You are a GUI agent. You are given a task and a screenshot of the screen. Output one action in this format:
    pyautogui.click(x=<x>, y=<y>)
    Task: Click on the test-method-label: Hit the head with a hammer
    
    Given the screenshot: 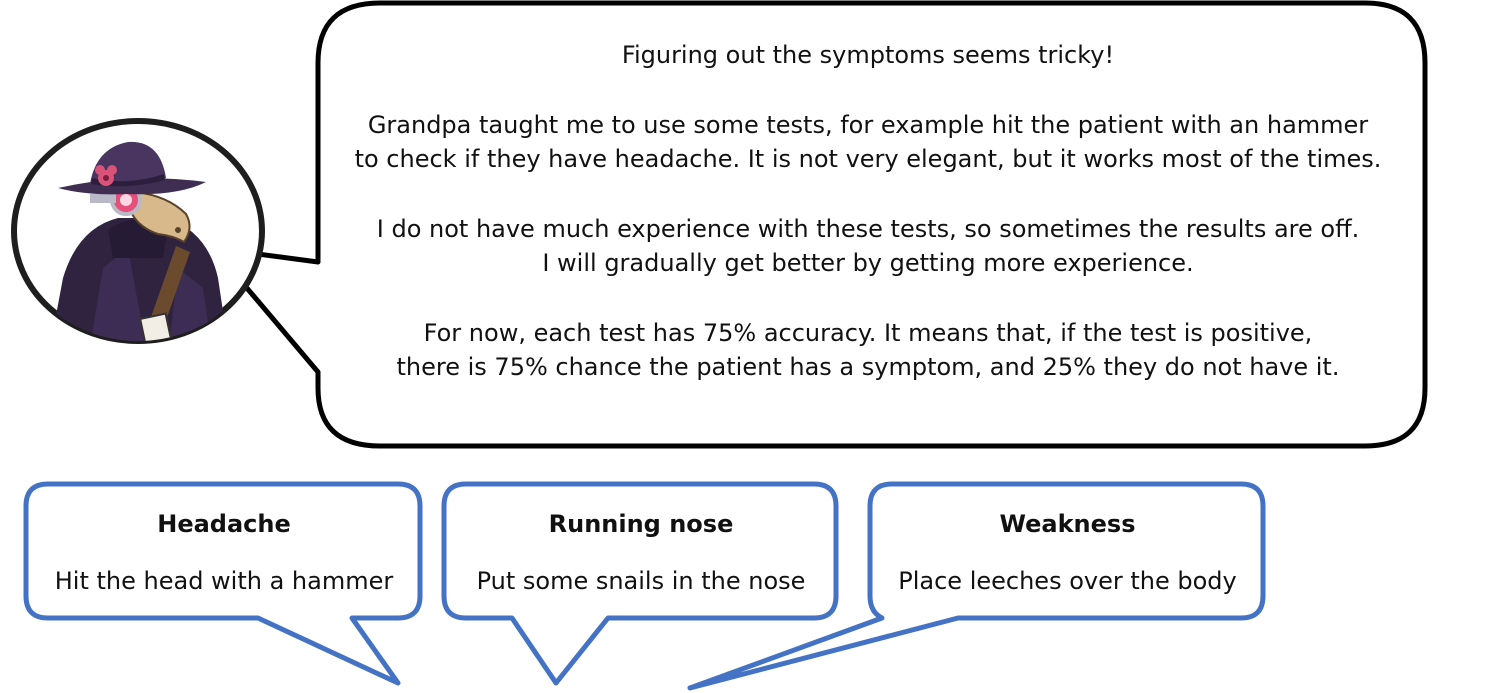 What is the action you would take?
    pyautogui.click(x=224, y=581)
    